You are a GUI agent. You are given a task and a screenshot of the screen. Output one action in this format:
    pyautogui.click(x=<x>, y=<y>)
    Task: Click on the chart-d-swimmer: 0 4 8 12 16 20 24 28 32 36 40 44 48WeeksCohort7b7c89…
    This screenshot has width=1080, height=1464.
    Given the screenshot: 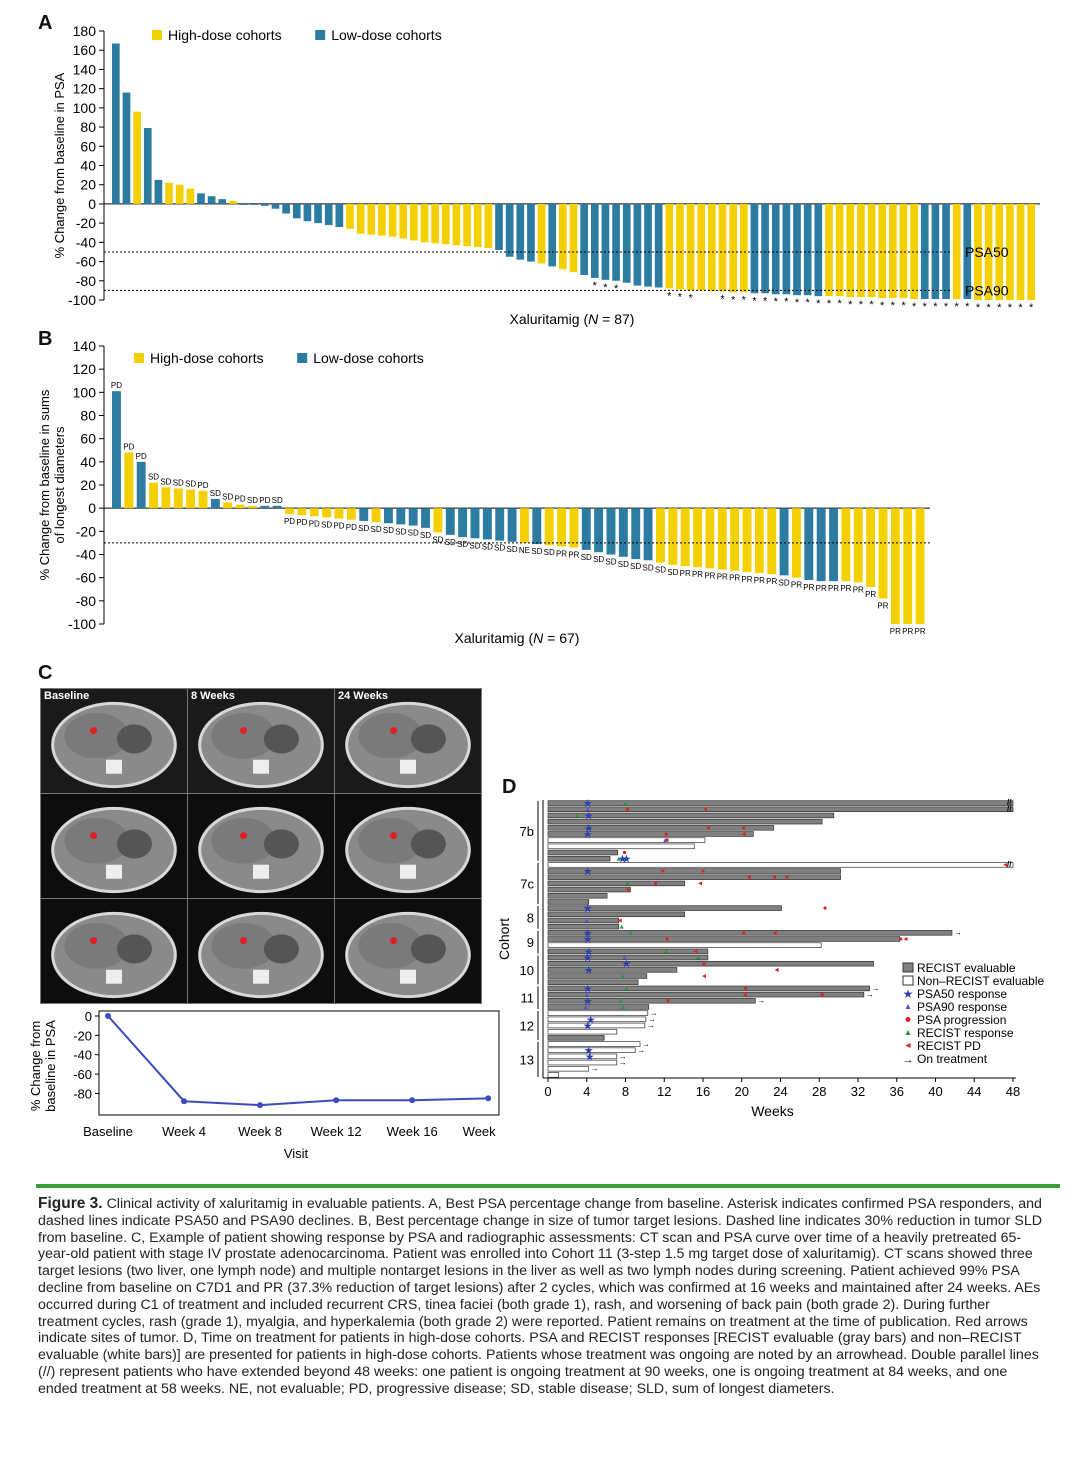 What is the action you would take?
    pyautogui.click(x=770, y=958)
    